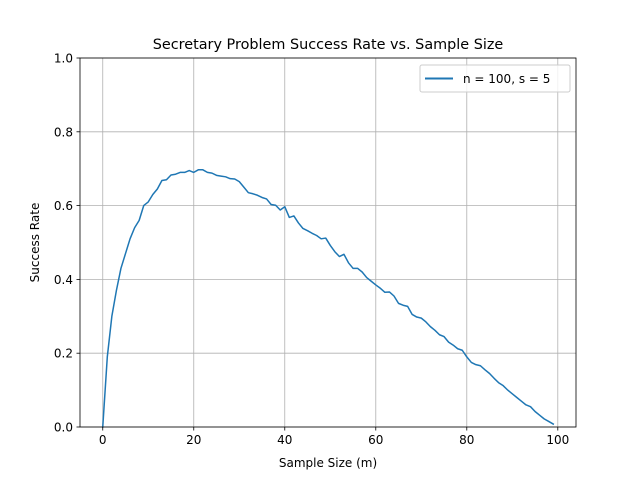 The height and width of the screenshot is (485, 640). I want to click on y-tick-label: 0.2, so click(63, 354).